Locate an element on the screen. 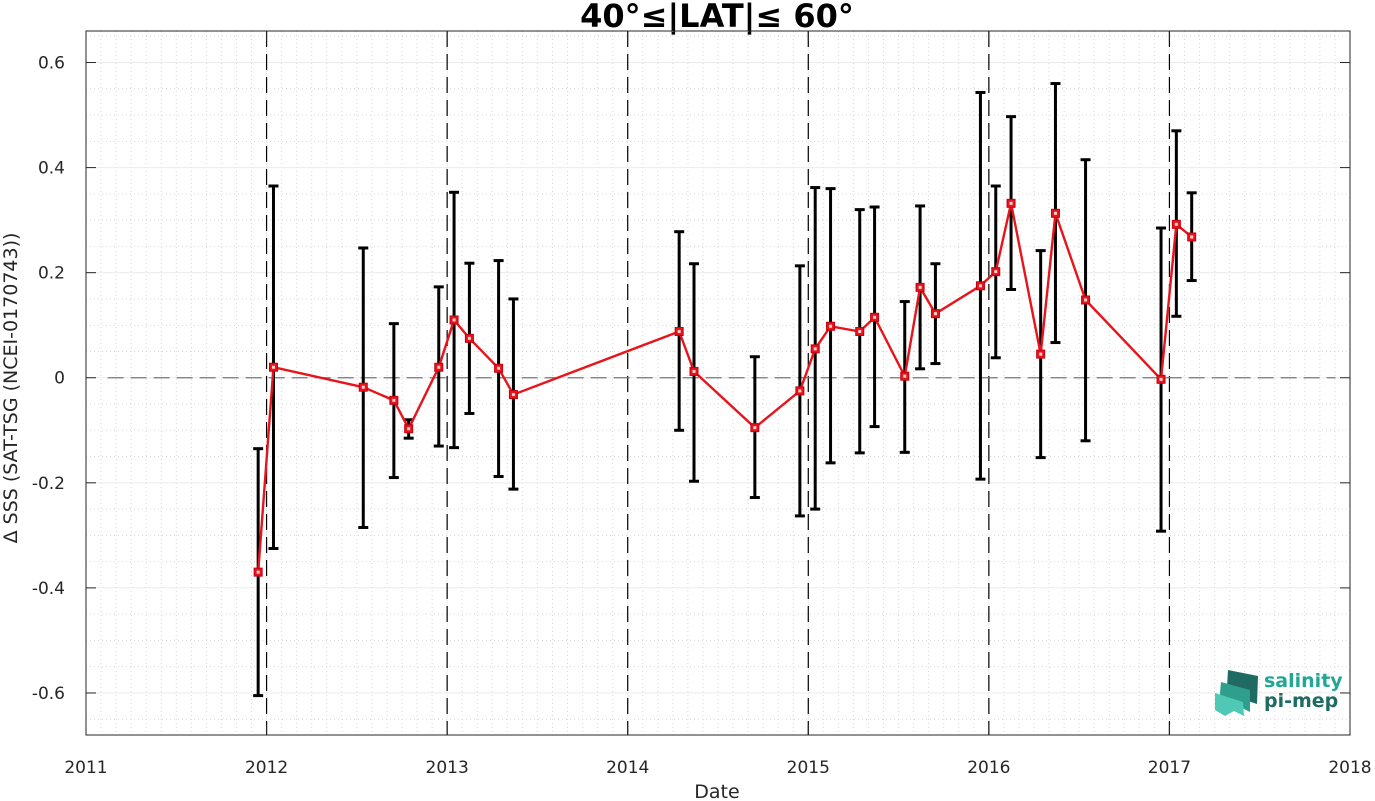 Image resolution: width=1375 pixels, height=801 pixels. y-tick-label: 0.6 is located at coordinates (51, 64).